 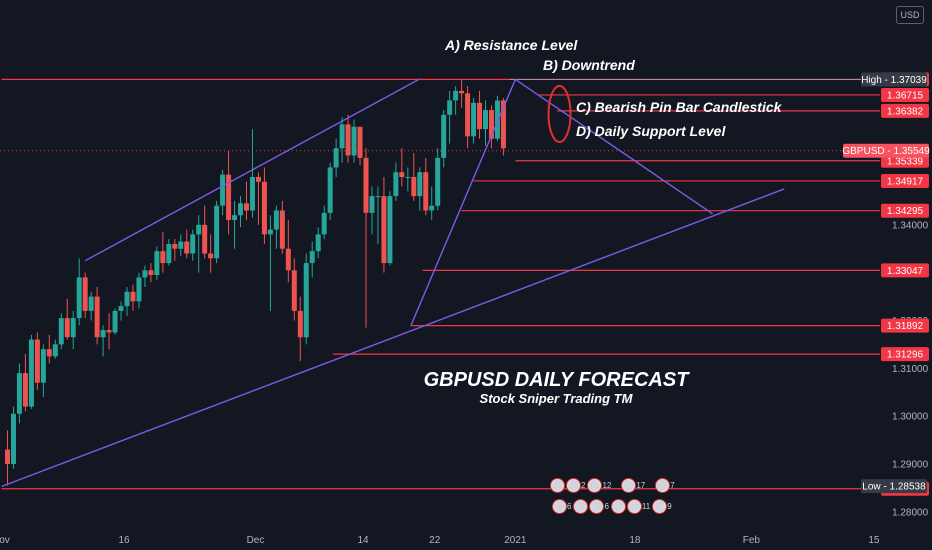 I want to click on price-tag: 1.33047, so click(x=905, y=270).